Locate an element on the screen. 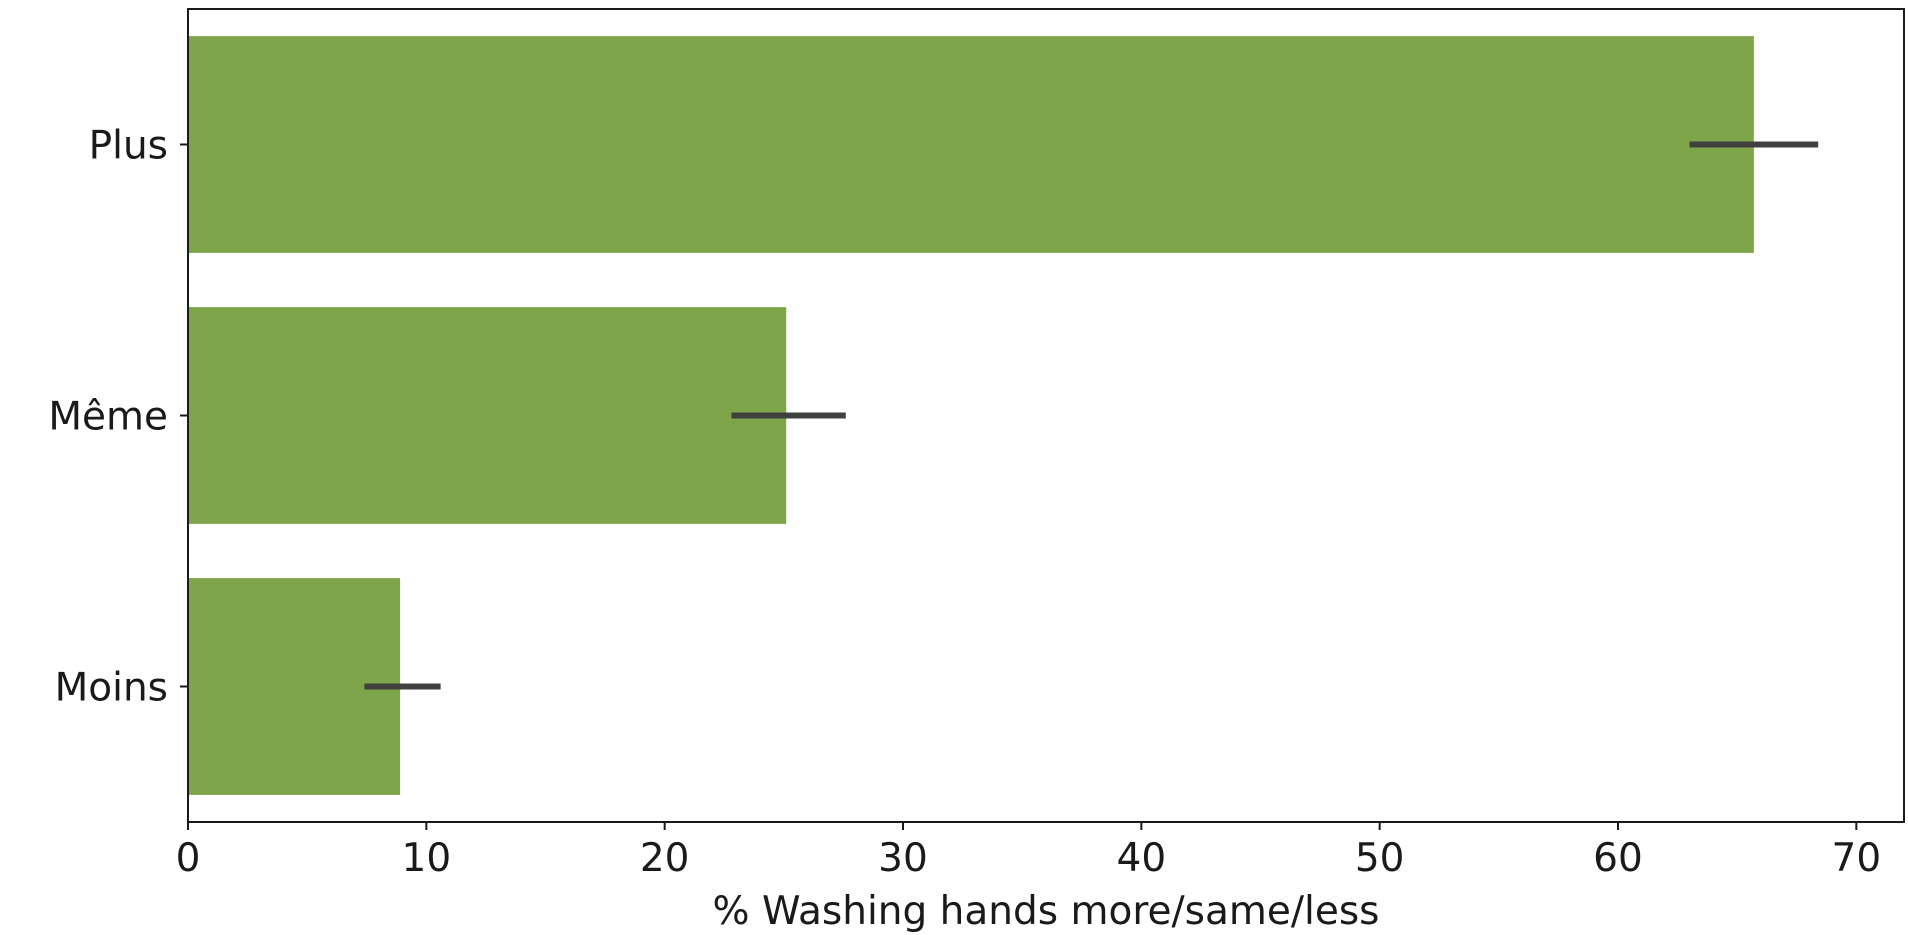 This screenshot has height=935, width=1908. x-tick-label: 70 is located at coordinates (1857, 858).